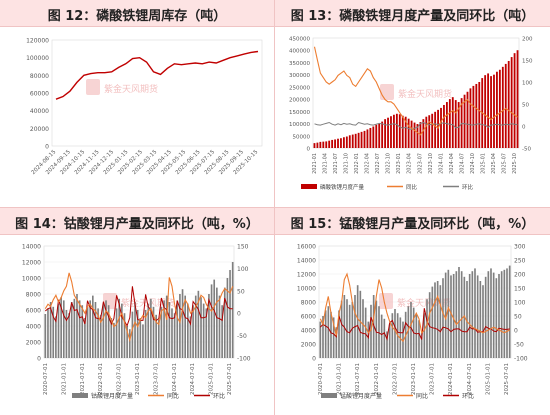  I want to click on x-tick-label: 2024-01-01, so click(175, 379).